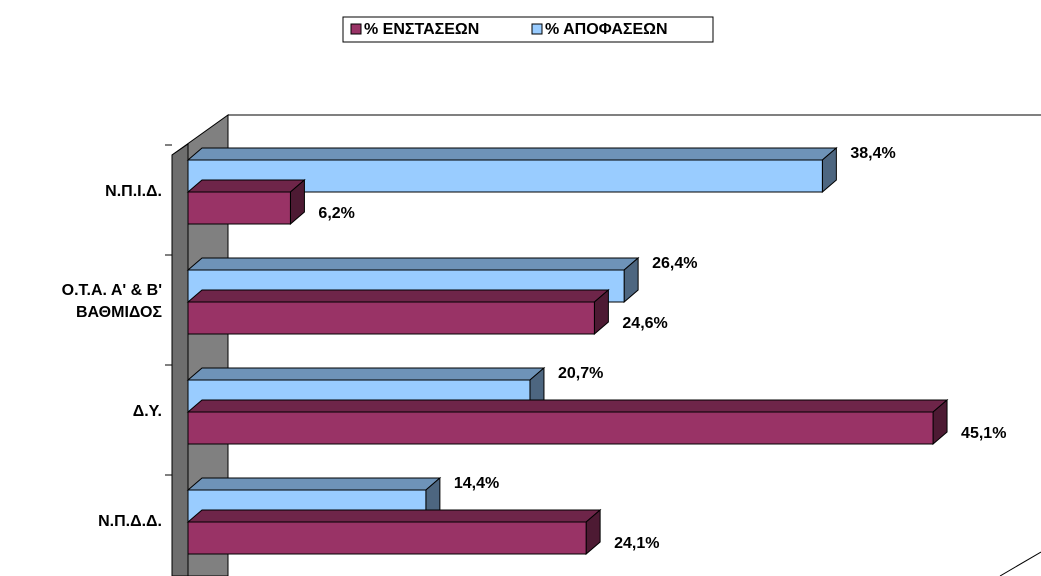 This screenshot has width=1041, height=576. I want to click on value-label: 45,1%, so click(983, 433).